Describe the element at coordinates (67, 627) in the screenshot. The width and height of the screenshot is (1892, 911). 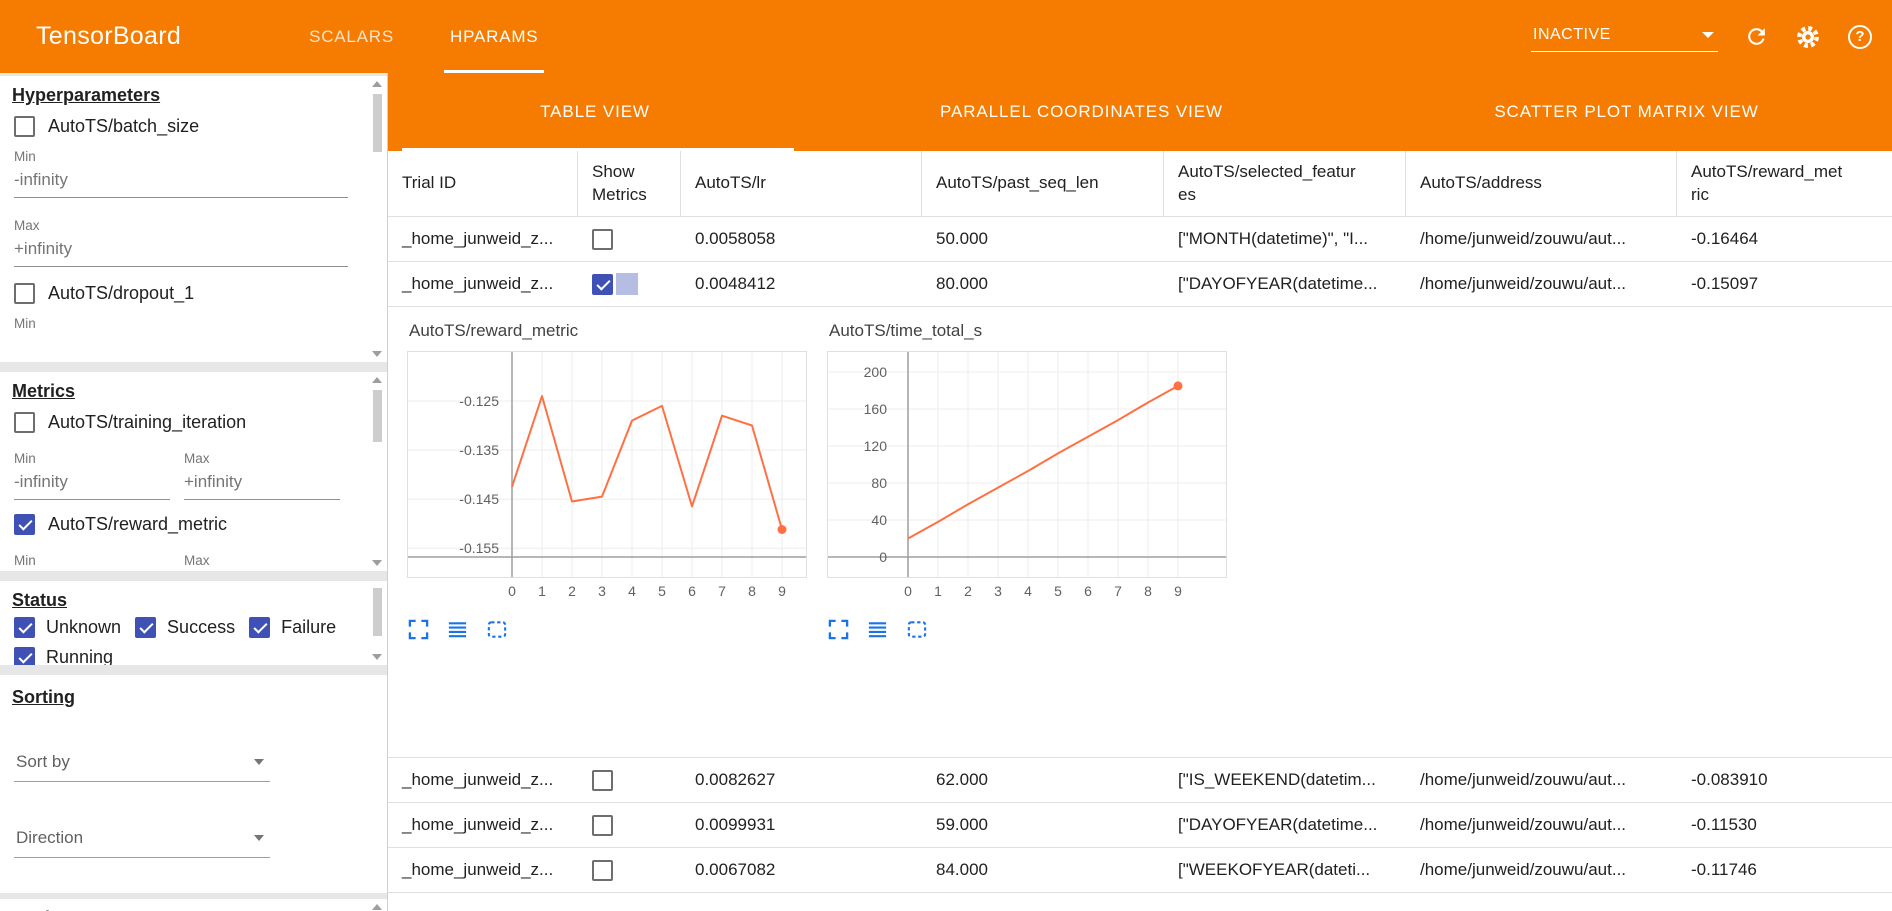
I see `status-item-unknown: Unknown` at that location.